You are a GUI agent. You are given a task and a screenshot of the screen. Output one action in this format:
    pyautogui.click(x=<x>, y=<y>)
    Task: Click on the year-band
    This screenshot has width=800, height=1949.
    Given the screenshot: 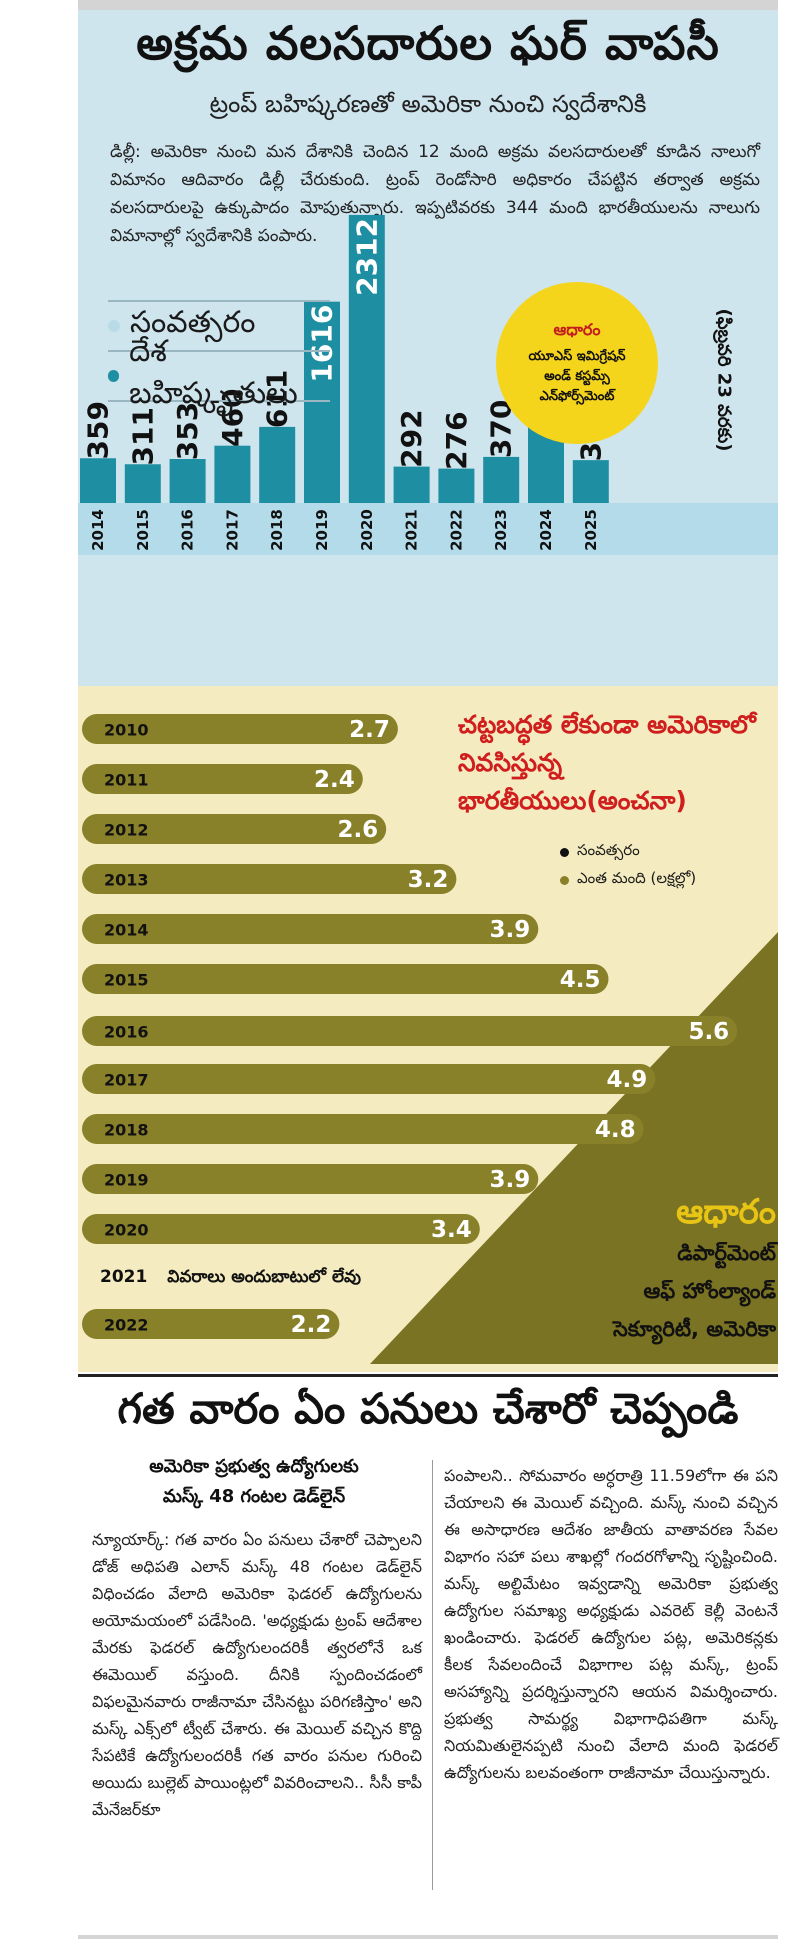 What is the action you would take?
    pyautogui.click(x=428, y=529)
    